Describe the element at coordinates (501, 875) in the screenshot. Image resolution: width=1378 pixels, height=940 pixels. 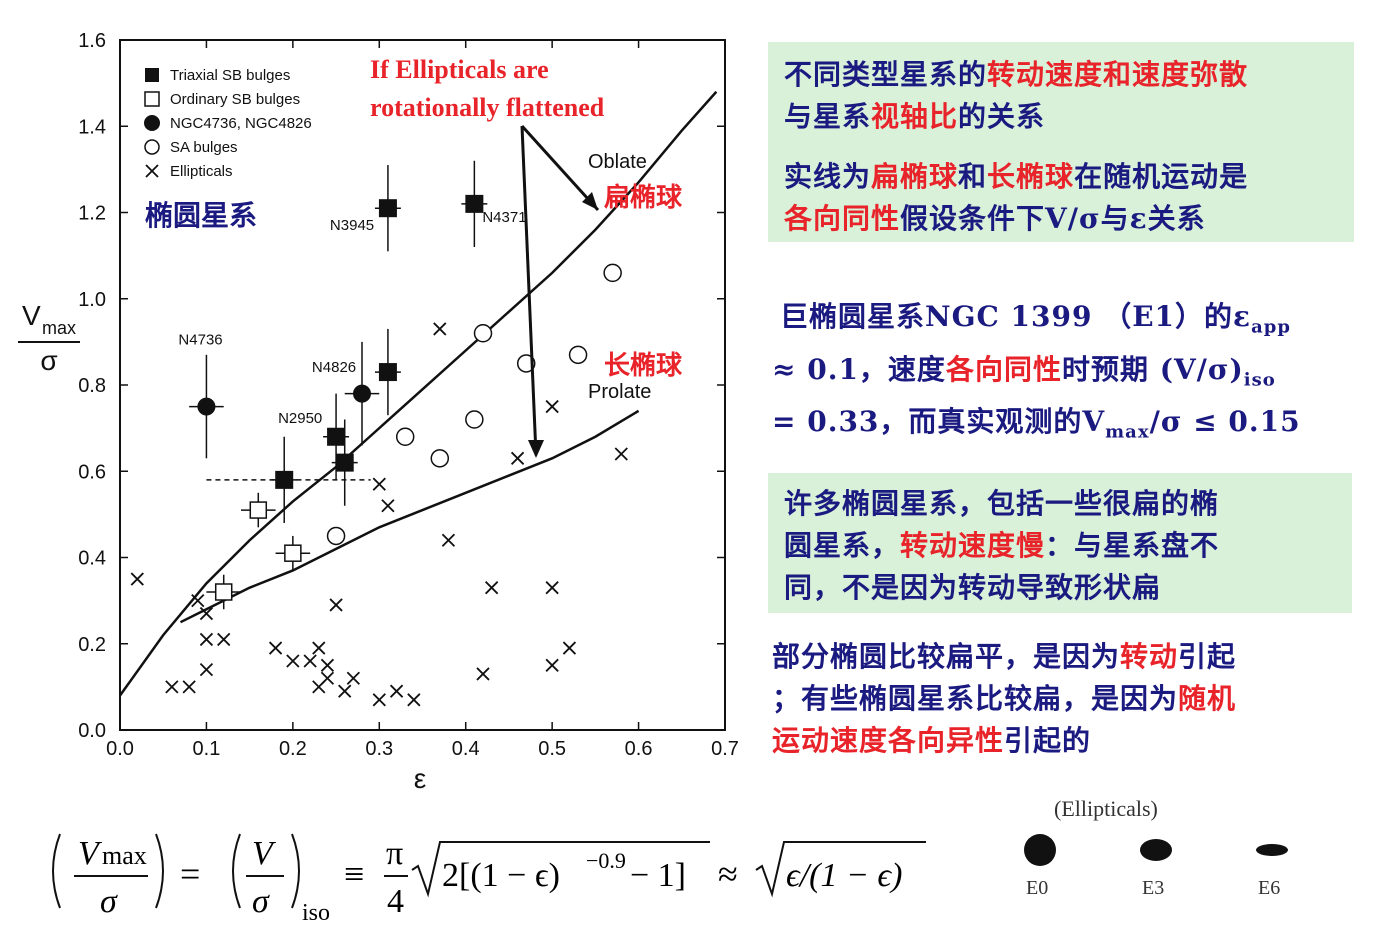
I see `formula-radicand-1: 2[(1 − ϵ)` at that location.